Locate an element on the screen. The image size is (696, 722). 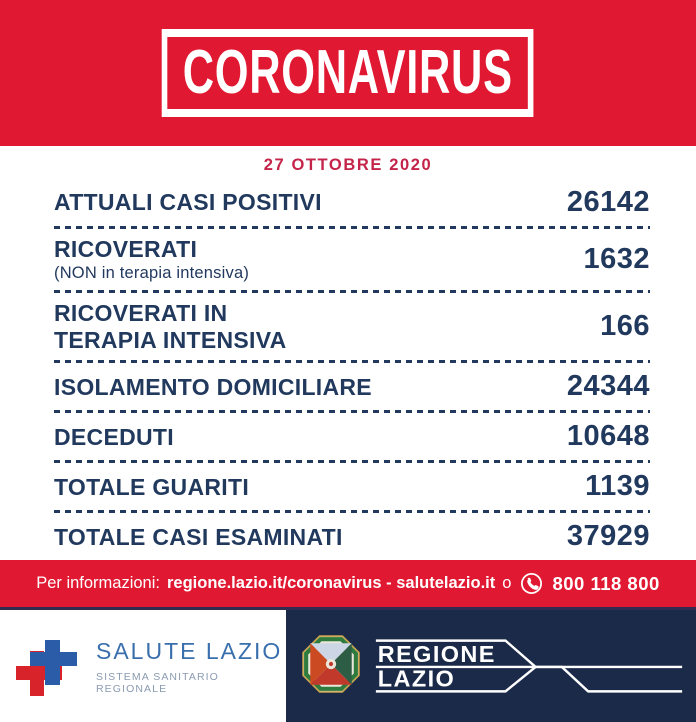
stat-value: 37929 is located at coordinates (608, 536).